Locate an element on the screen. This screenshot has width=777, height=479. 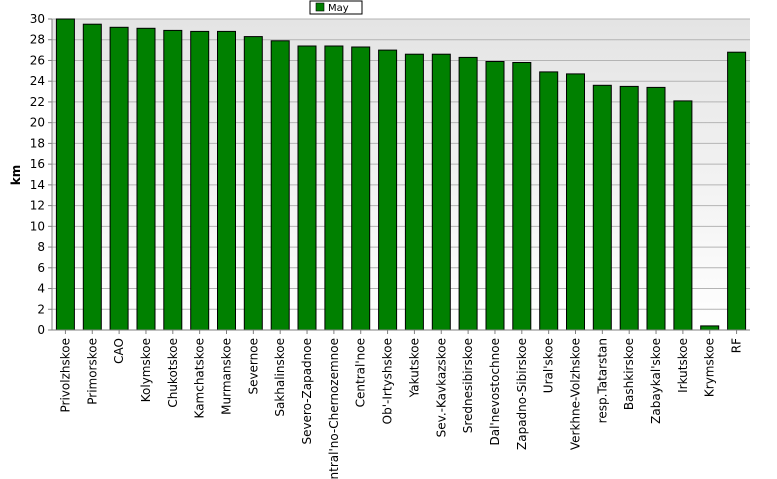
x-tick-label: Kamchatskoe is located at coordinates (200, 378).